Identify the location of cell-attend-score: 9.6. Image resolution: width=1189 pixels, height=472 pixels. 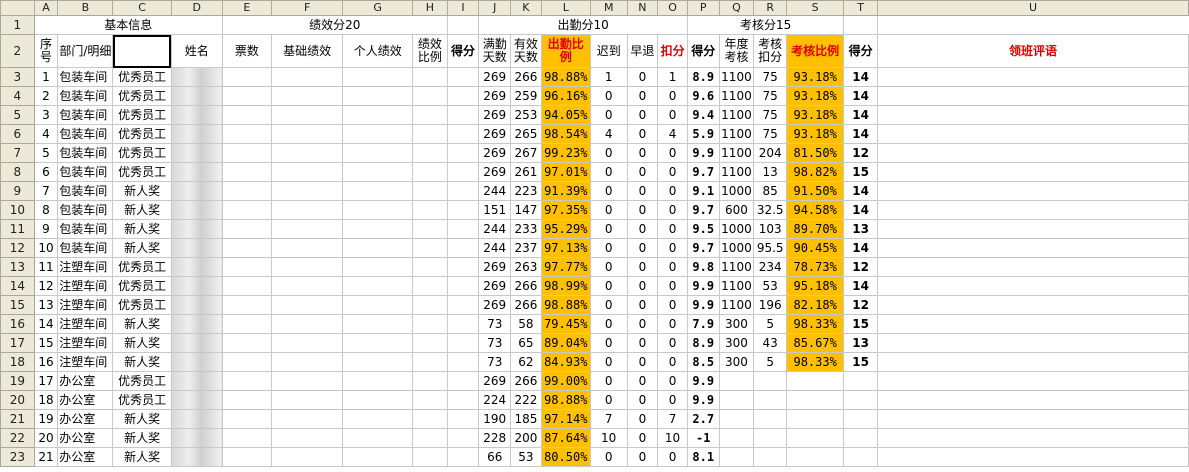
(703, 96).